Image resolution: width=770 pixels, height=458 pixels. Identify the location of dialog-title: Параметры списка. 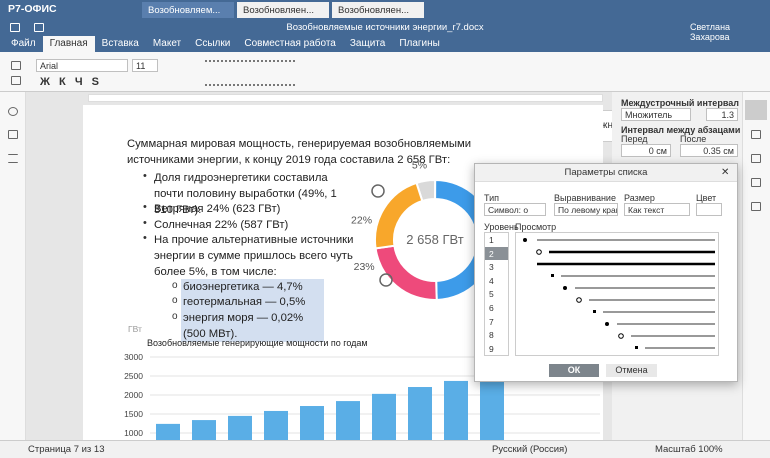
(606, 173).